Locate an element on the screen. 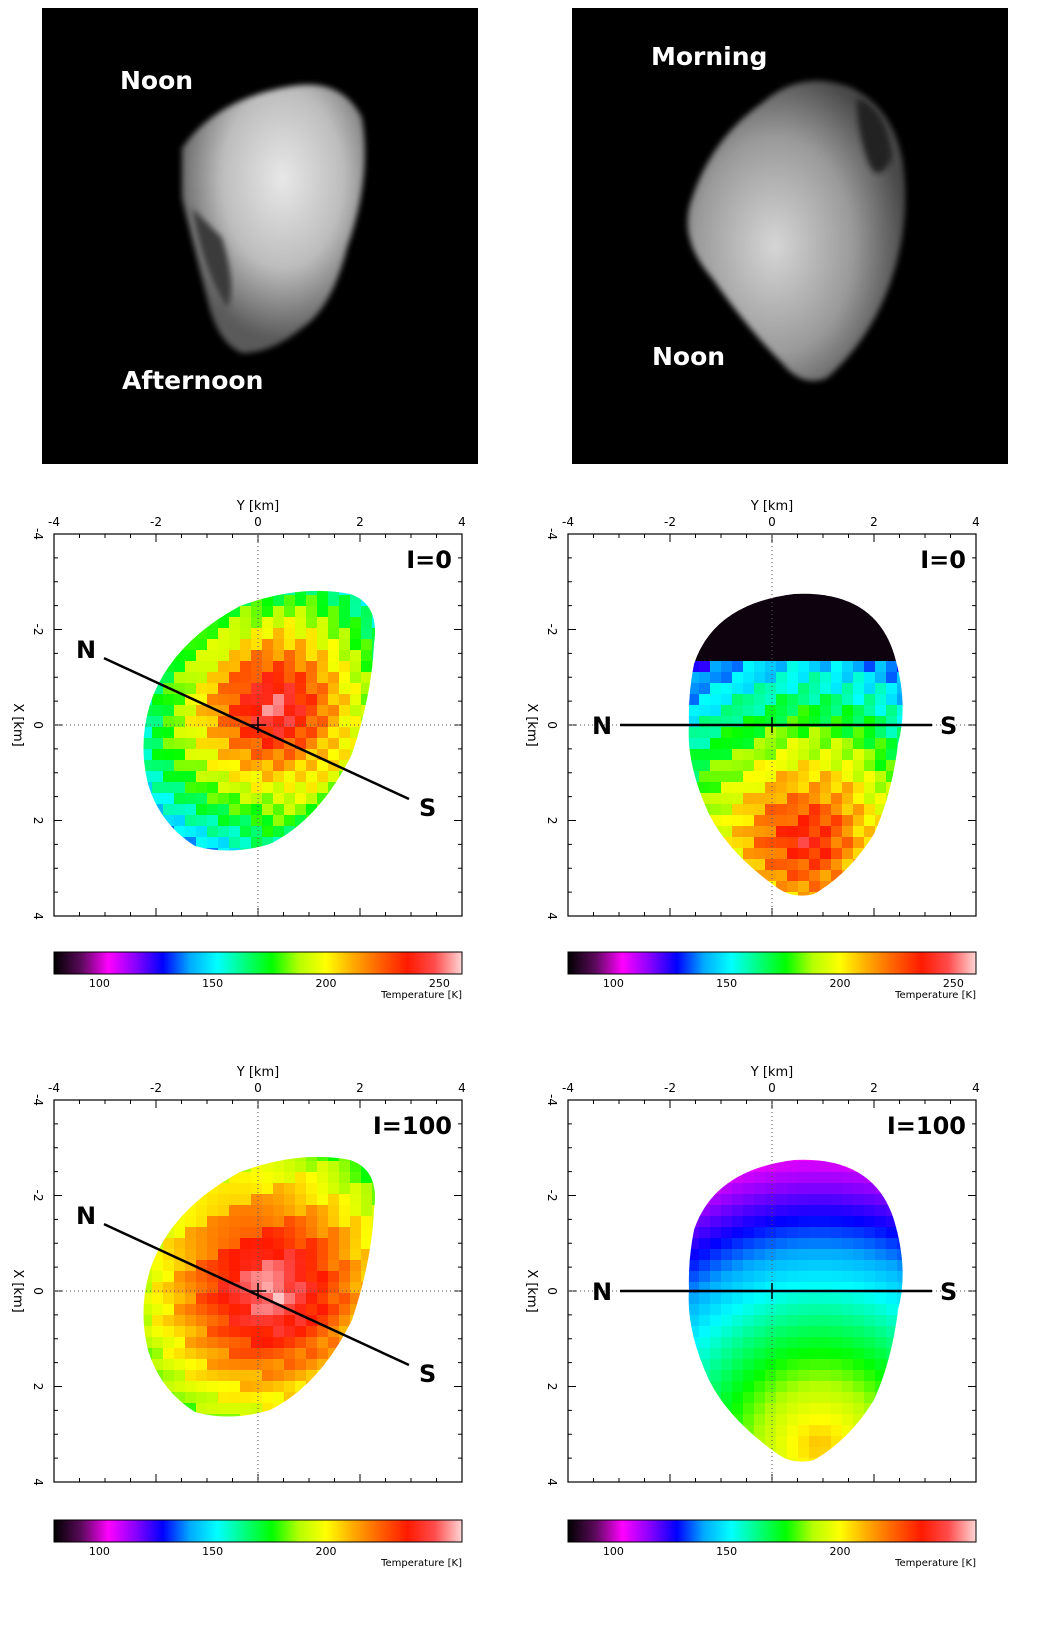 The image size is (1044, 1625). asteroid-shape-left is located at coordinates (273, 219).